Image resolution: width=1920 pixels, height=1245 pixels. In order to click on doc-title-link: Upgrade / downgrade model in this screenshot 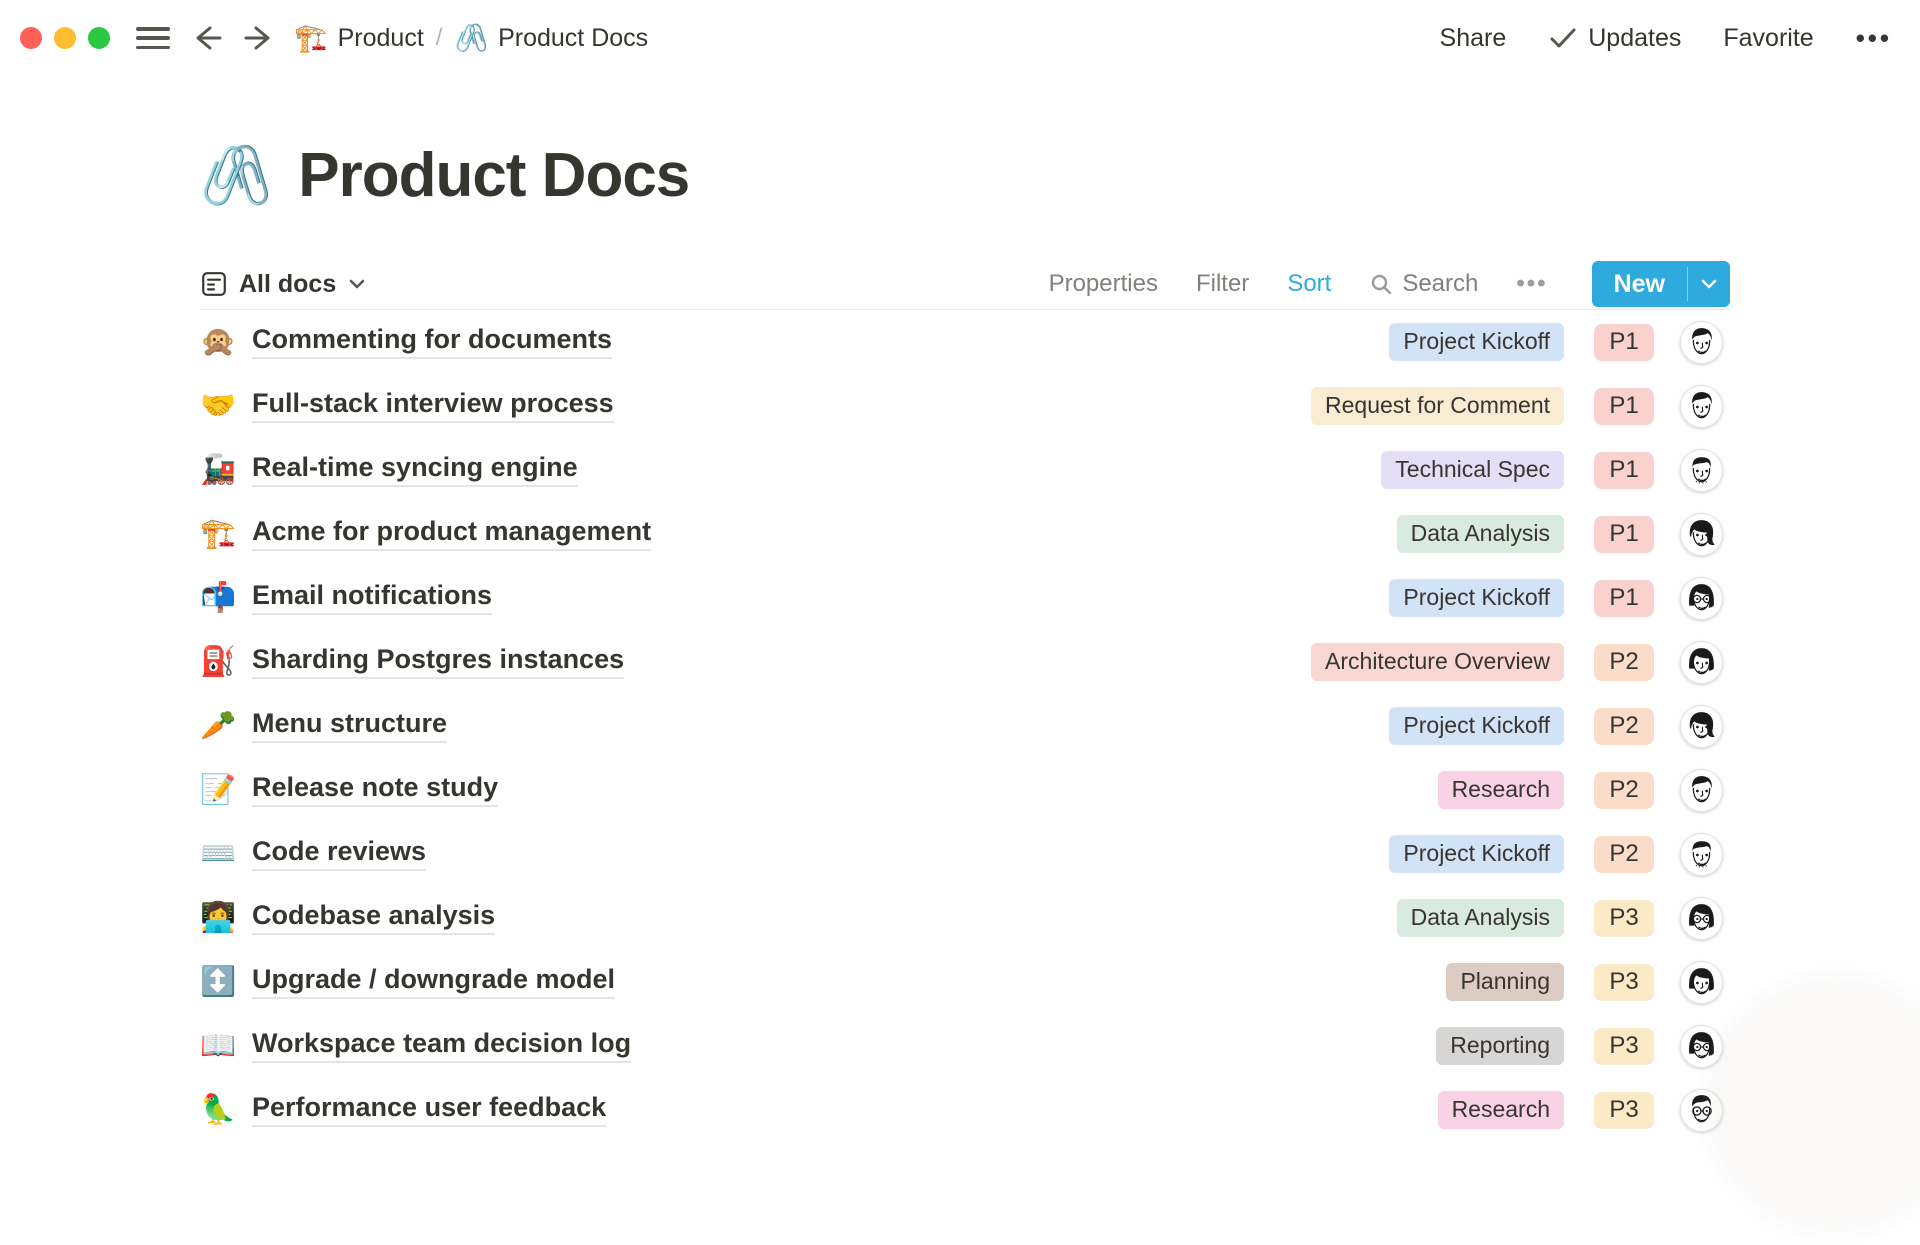, I will do `click(433, 982)`.